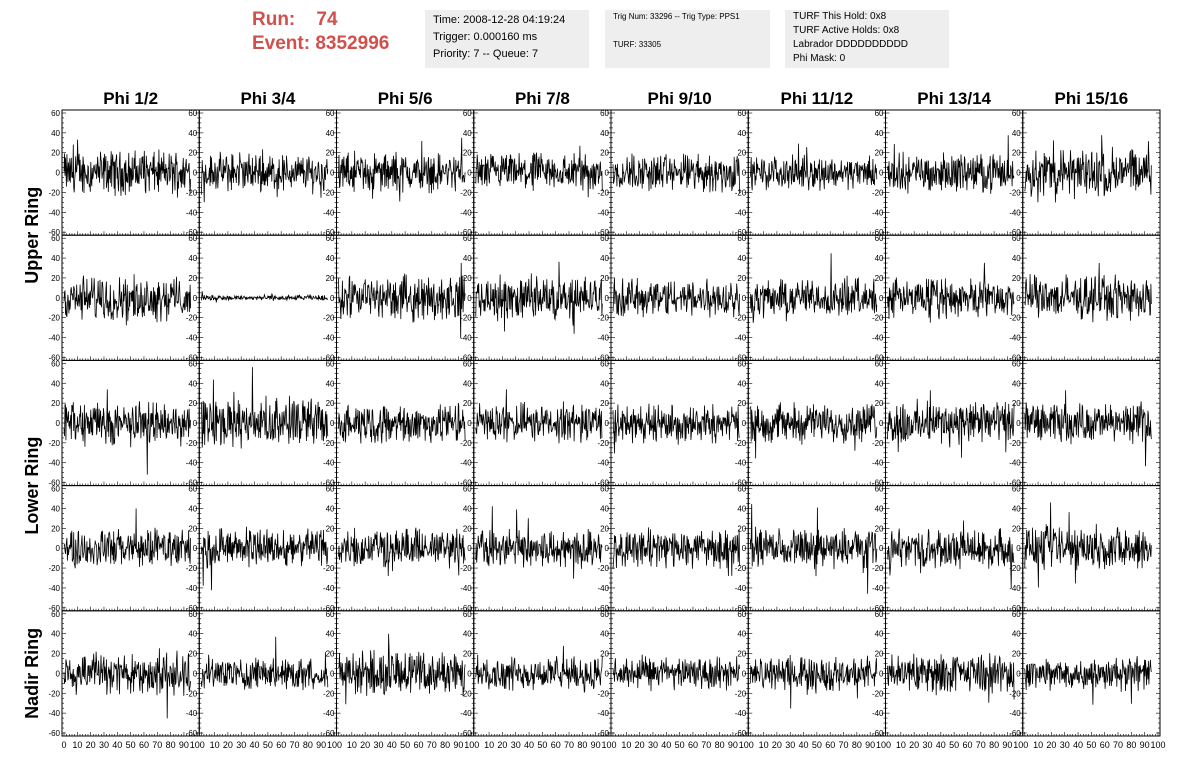 The height and width of the screenshot is (772, 1196). What do you see at coordinates (816, 98) in the screenshot?
I see `column-title: Phi 11/12` at bounding box center [816, 98].